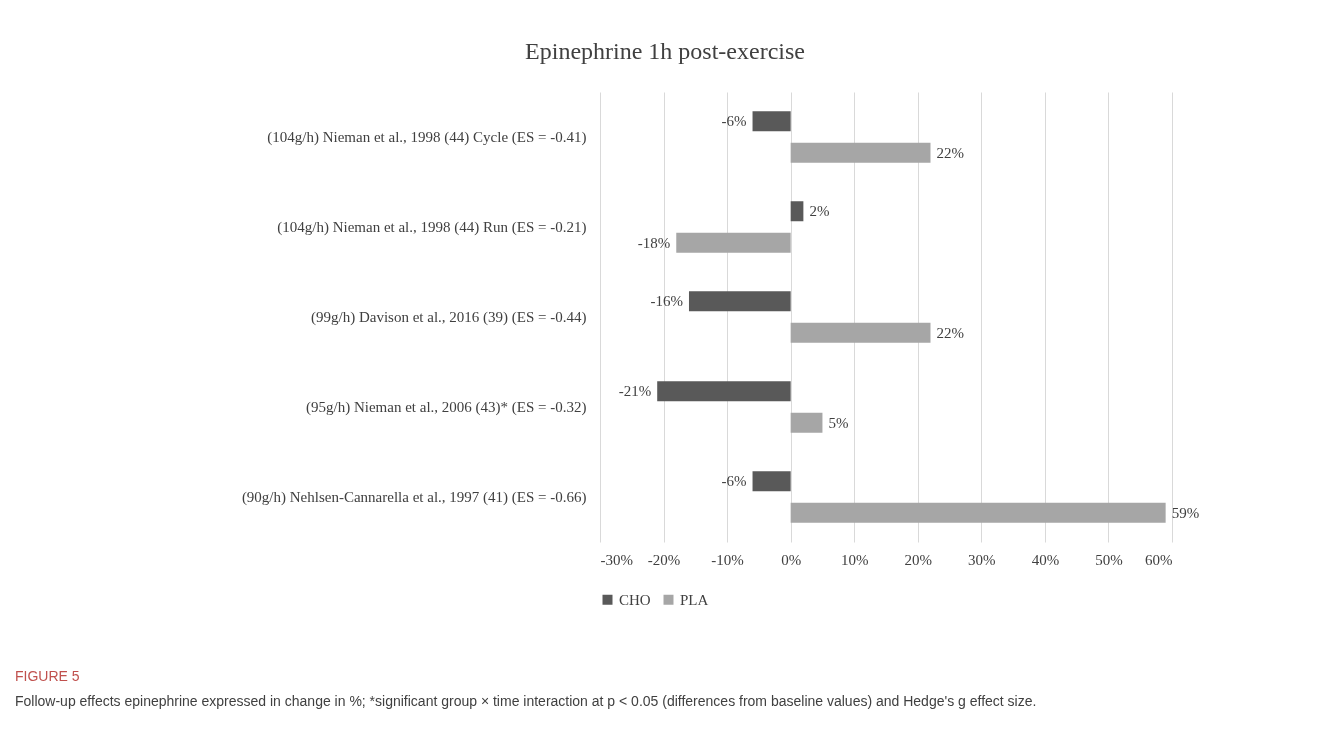 Image resolution: width=1329 pixels, height=751 pixels. What do you see at coordinates (47, 676) in the screenshot?
I see `caption: FIGURE 5` at bounding box center [47, 676].